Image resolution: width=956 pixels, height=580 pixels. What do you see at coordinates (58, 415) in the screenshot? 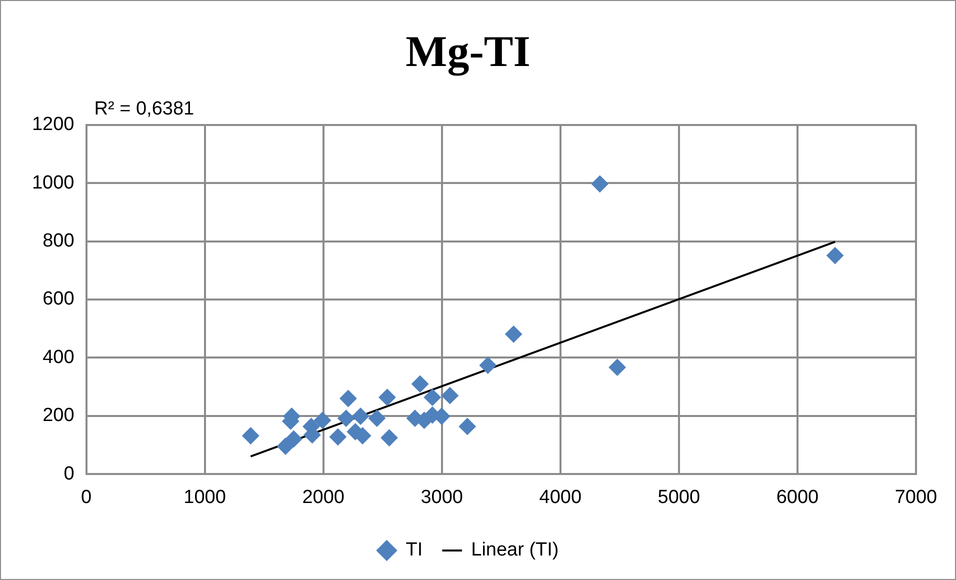
I see `y-tick-label: 200` at bounding box center [58, 415].